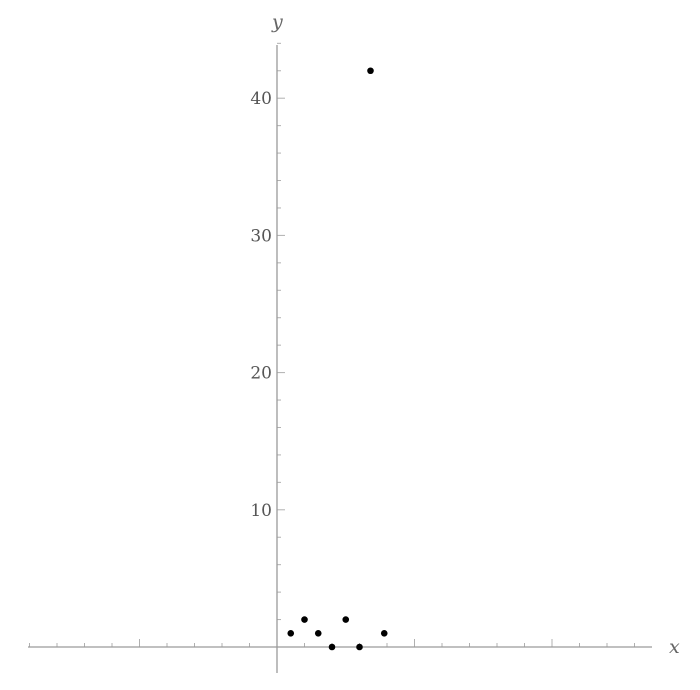  What do you see at coordinates (261, 511) in the screenshot?
I see `y-tick-label: 10` at bounding box center [261, 511].